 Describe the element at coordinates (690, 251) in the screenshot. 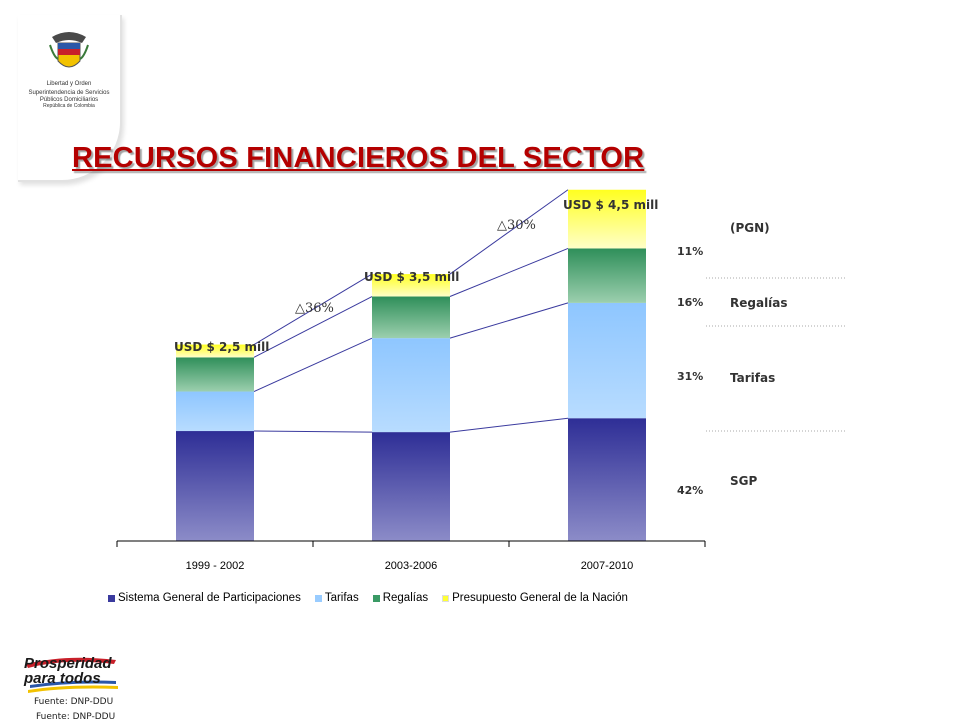

I see `share-pgn: 11%` at that location.